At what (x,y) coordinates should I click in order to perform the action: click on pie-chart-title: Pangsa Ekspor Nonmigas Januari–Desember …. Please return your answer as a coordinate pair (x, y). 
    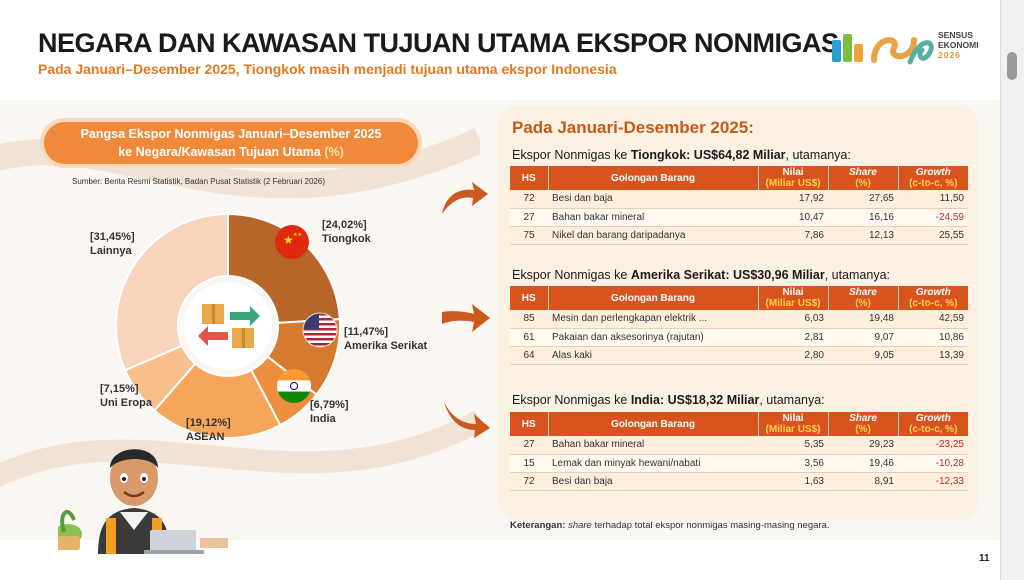
    Looking at the image, I should click on (231, 143).